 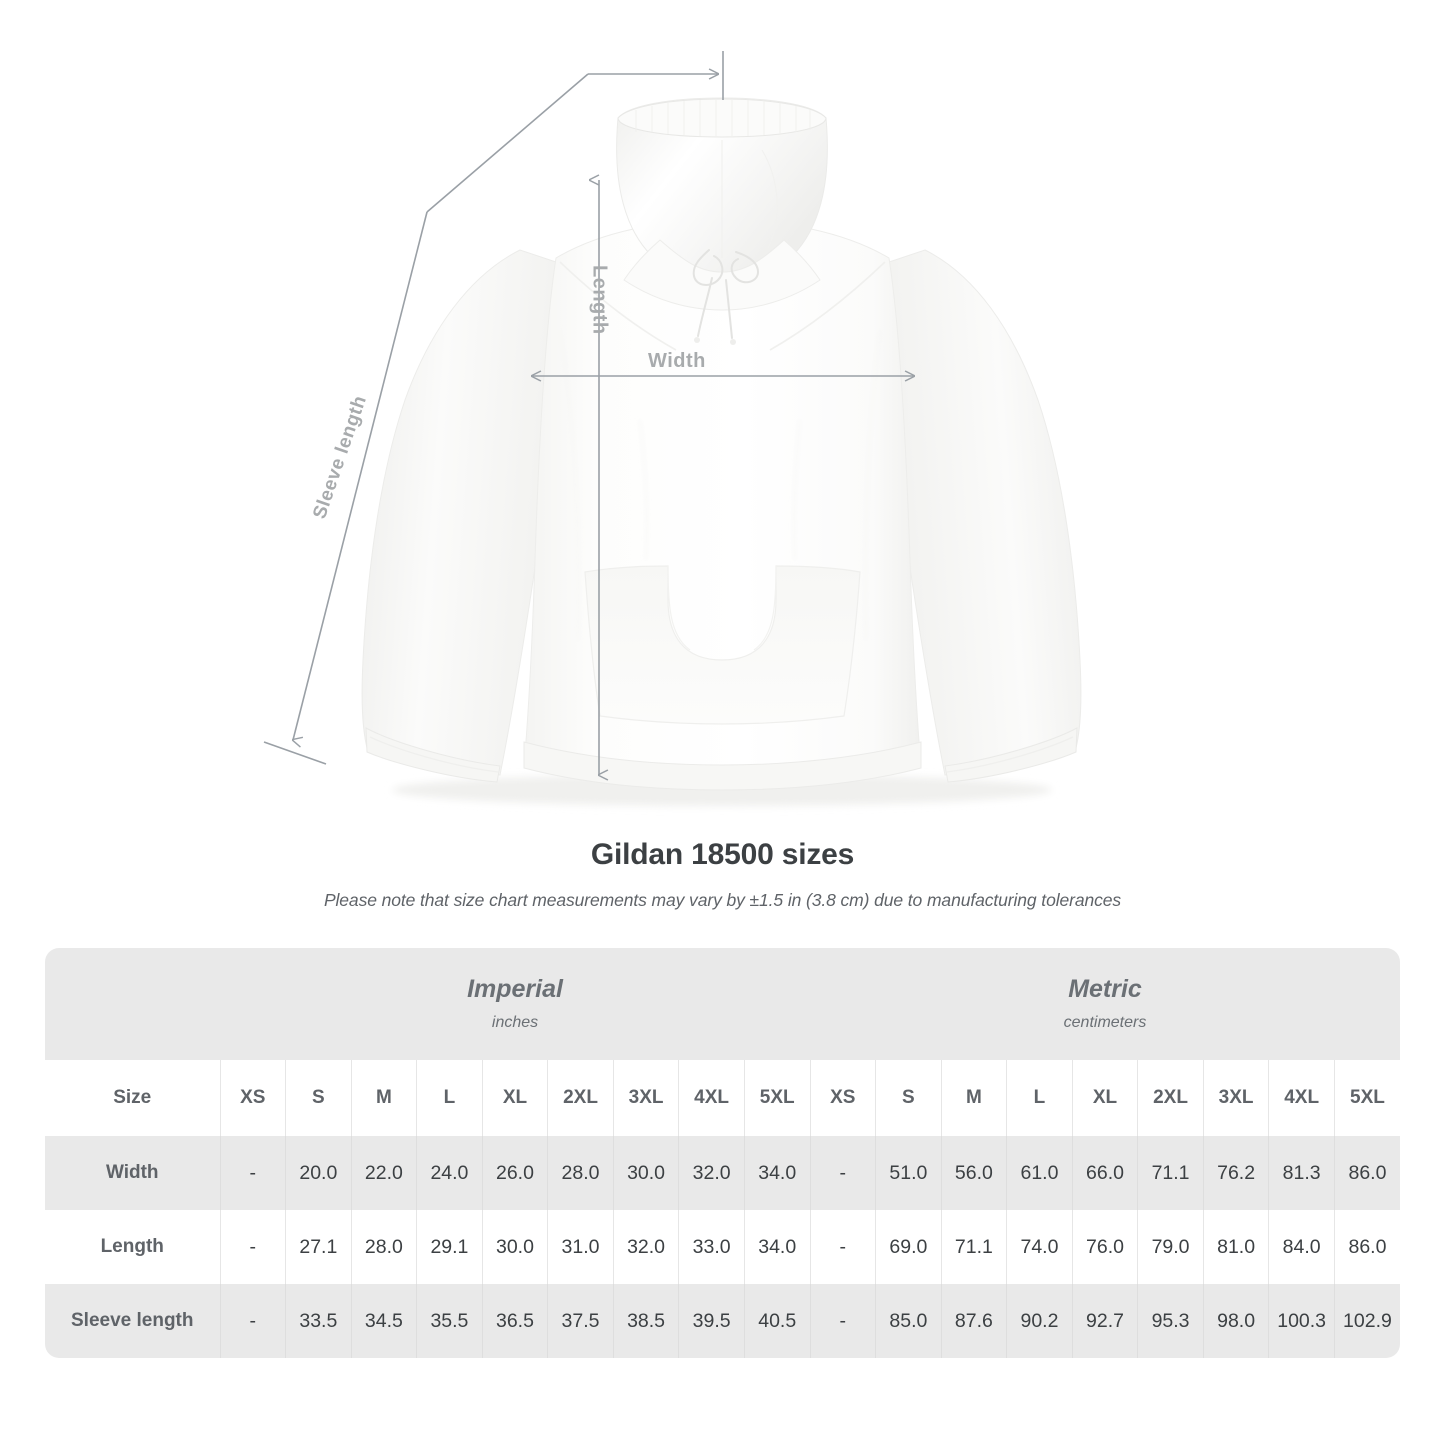 What do you see at coordinates (973, 1098) in the screenshot?
I see `size-header-metric-m: M` at bounding box center [973, 1098].